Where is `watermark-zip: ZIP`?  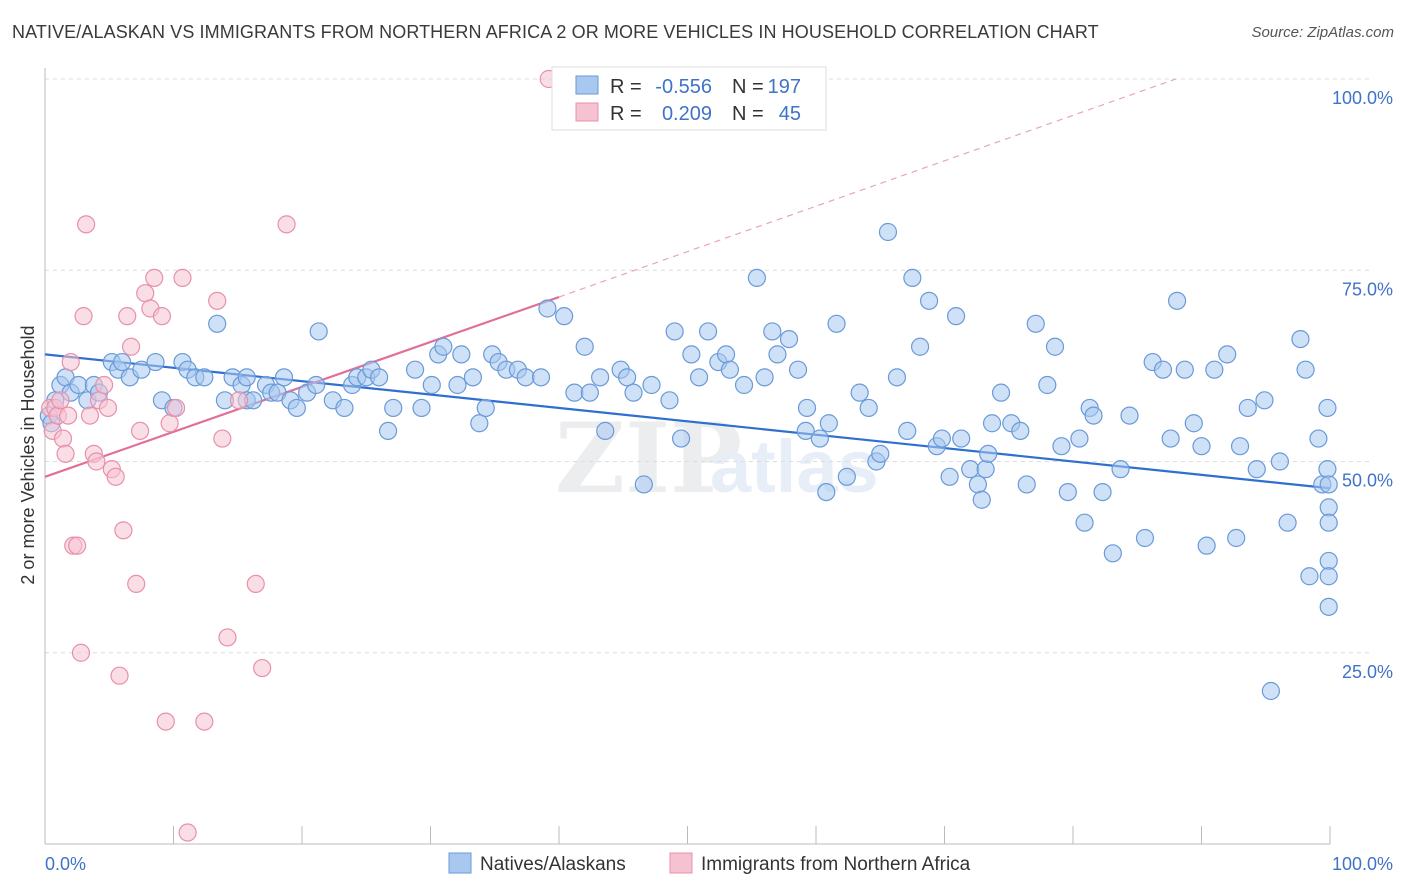
watermark-zip: ZIP is located at coordinates (648, 458).